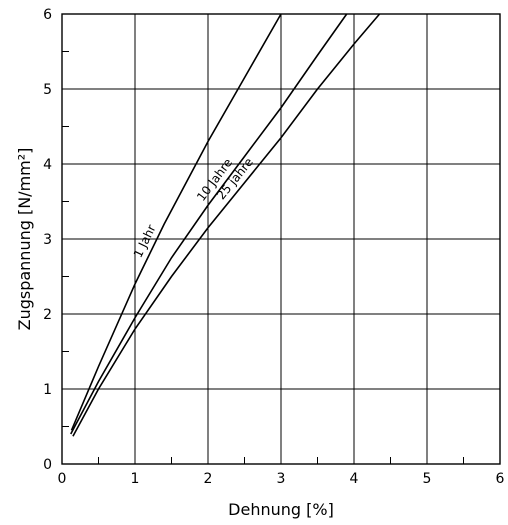 The height and width of the screenshot is (525, 508). I want to click on x-tick-label: 1, so click(135, 479).